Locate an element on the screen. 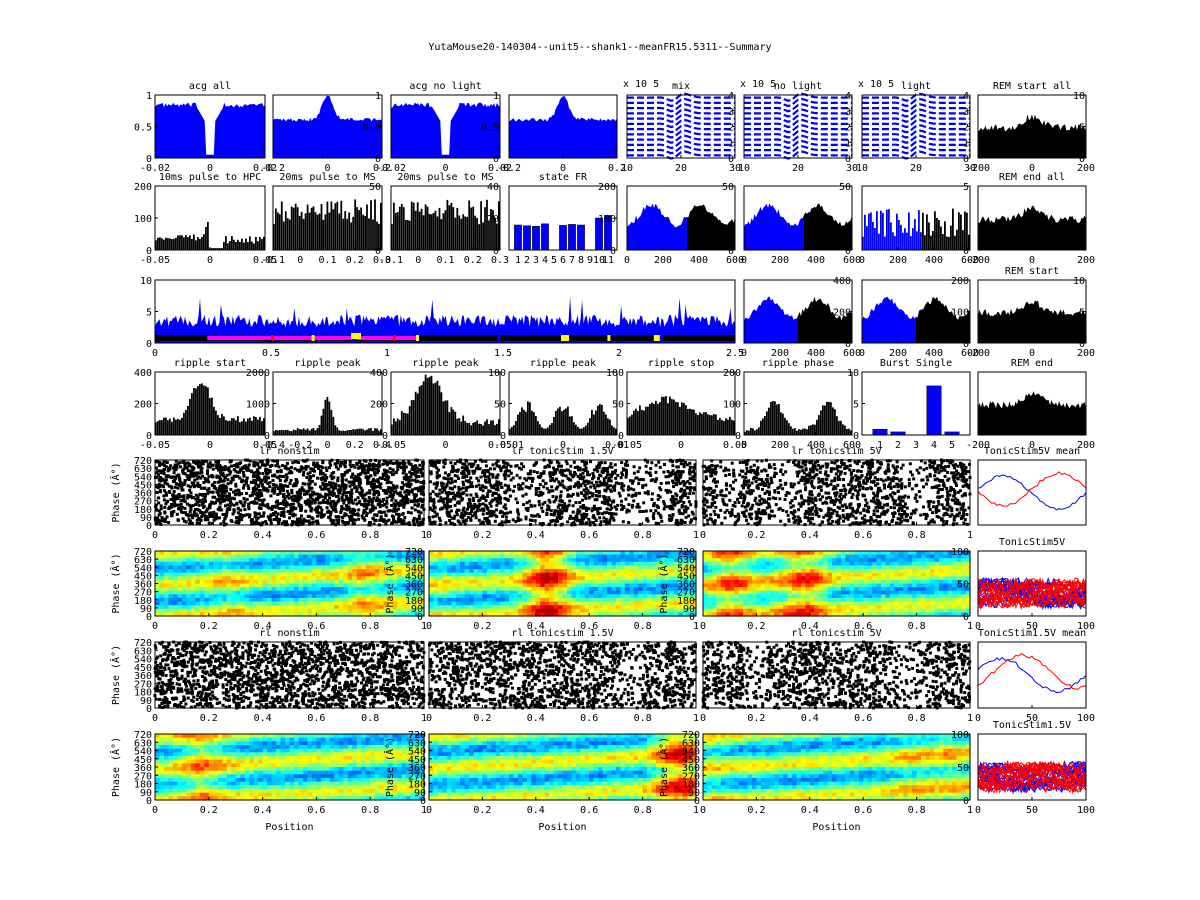 The width and height of the screenshot is (1200, 900). category-label: 4 is located at coordinates (934, 445).